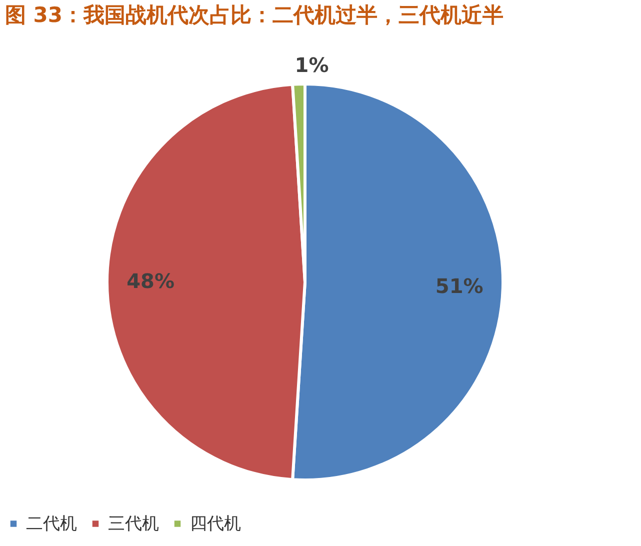 The width and height of the screenshot is (641, 546). I want to click on data-label: 51%, so click(459, 286).